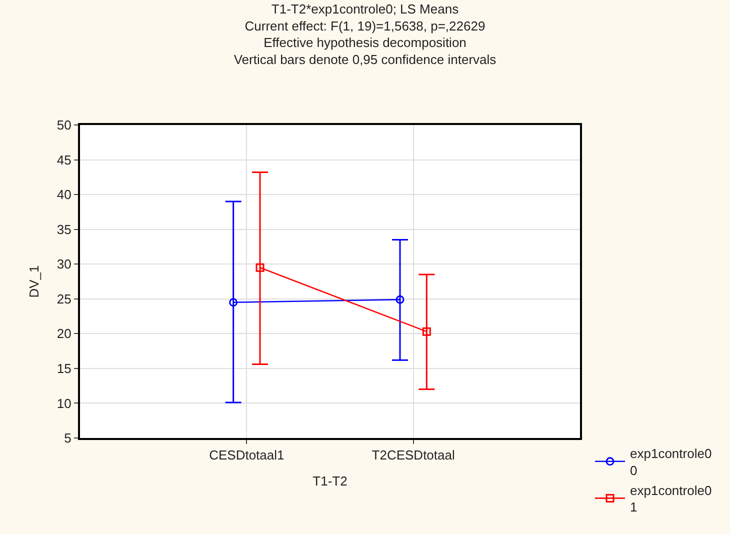  I want to click on y-tick-label: 35, so click(64, 229).